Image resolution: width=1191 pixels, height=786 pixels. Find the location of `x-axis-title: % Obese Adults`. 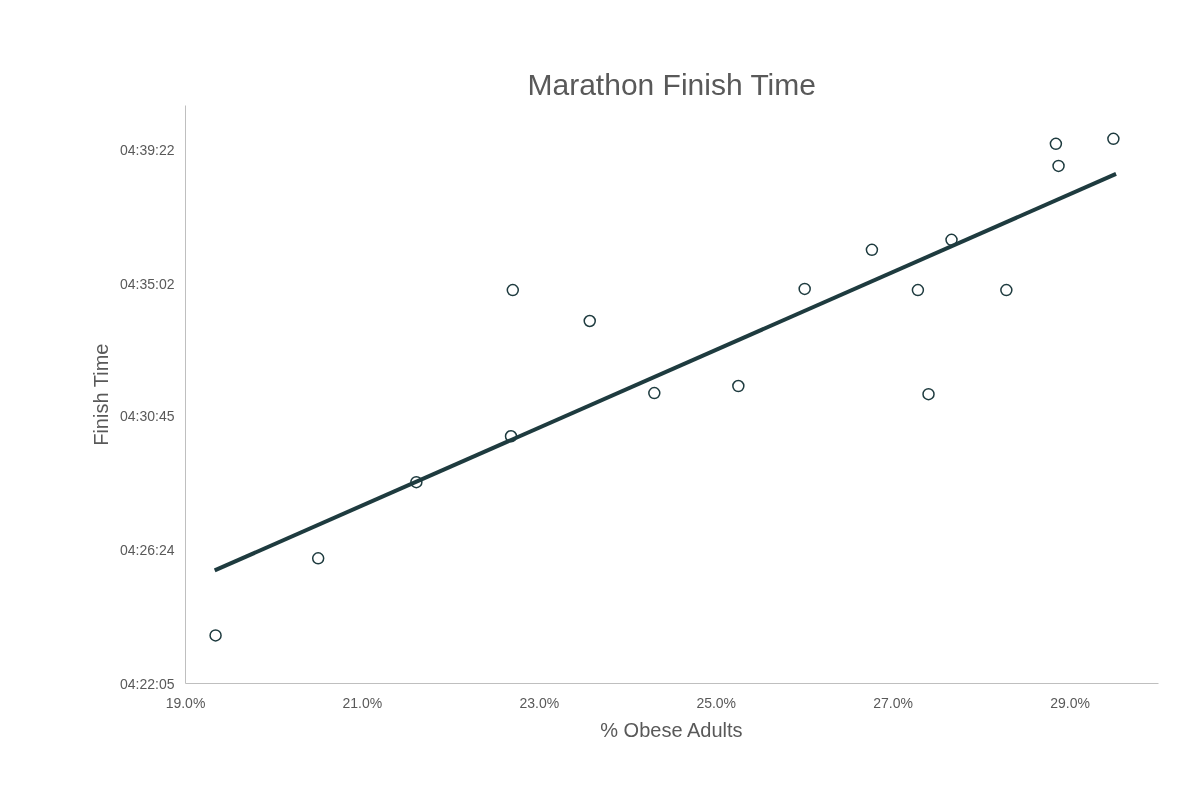

x-axis-title: % Obese Adults is located at coordinates (671, 729).